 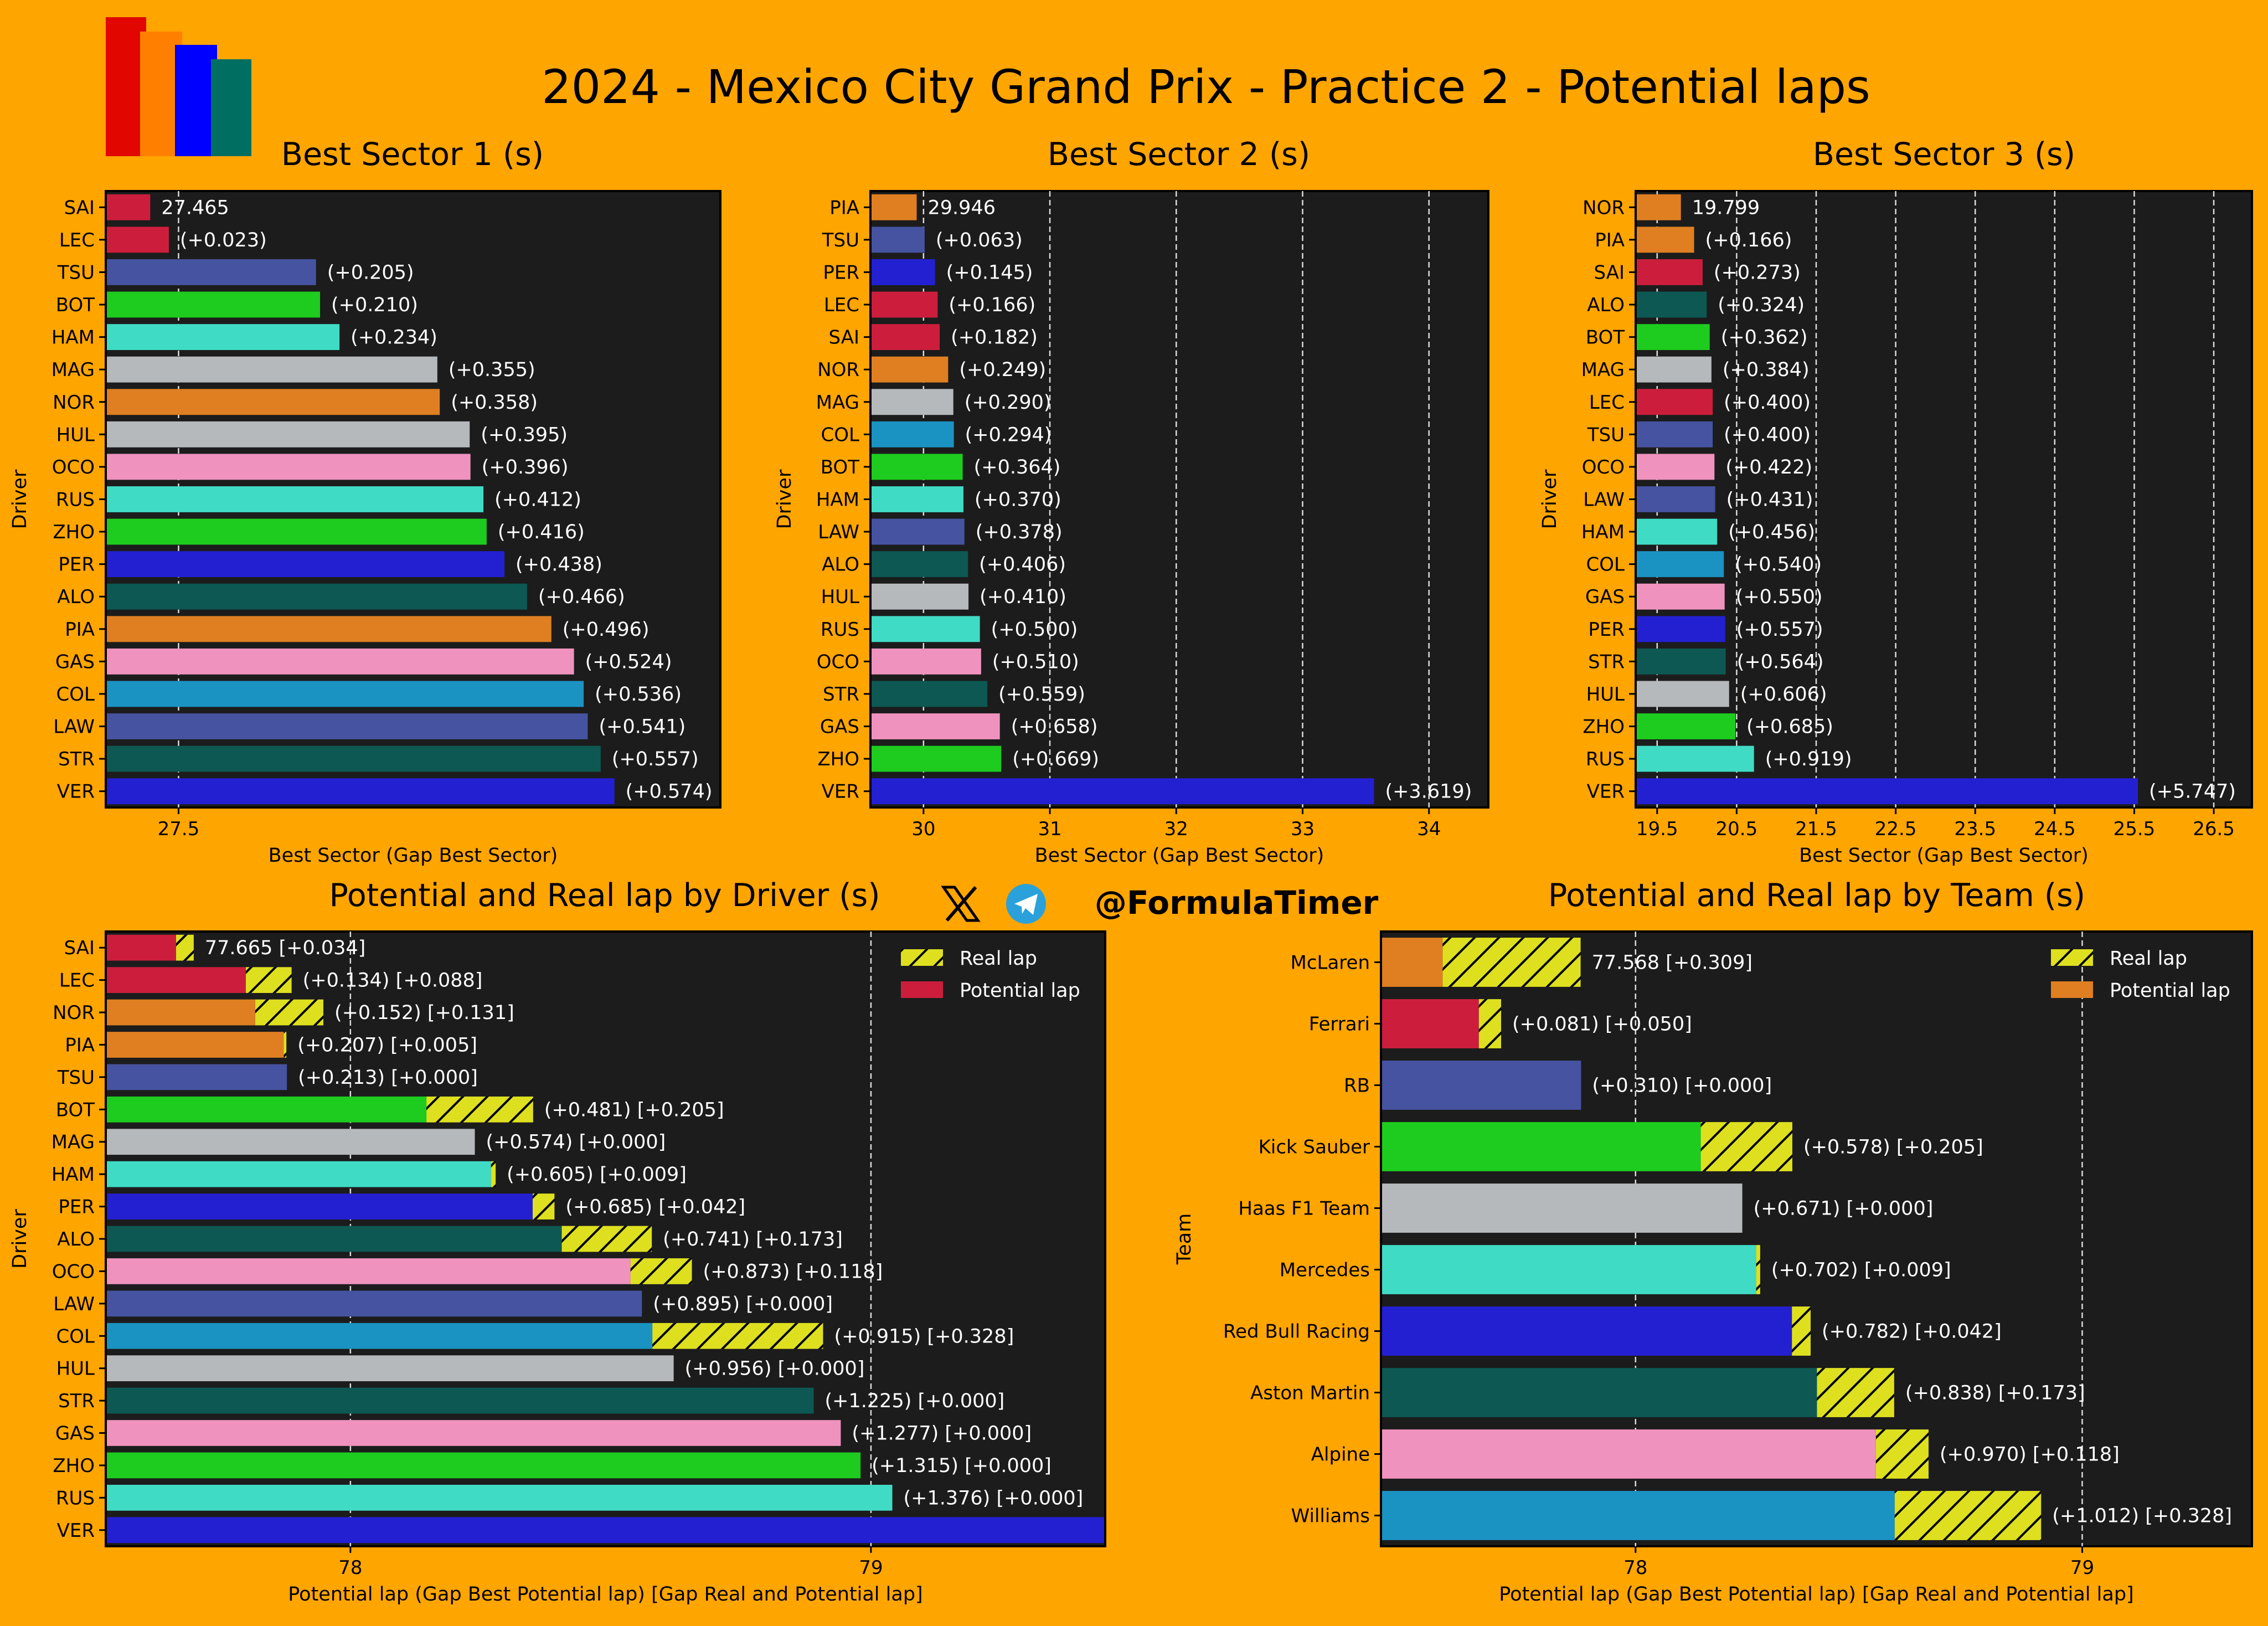 What do you see at coordinates (1761, 1515) in the screenshot?
I see `bar-row: Williams (+1.012) [+0.328]` at bounding box center [1761, 1515].